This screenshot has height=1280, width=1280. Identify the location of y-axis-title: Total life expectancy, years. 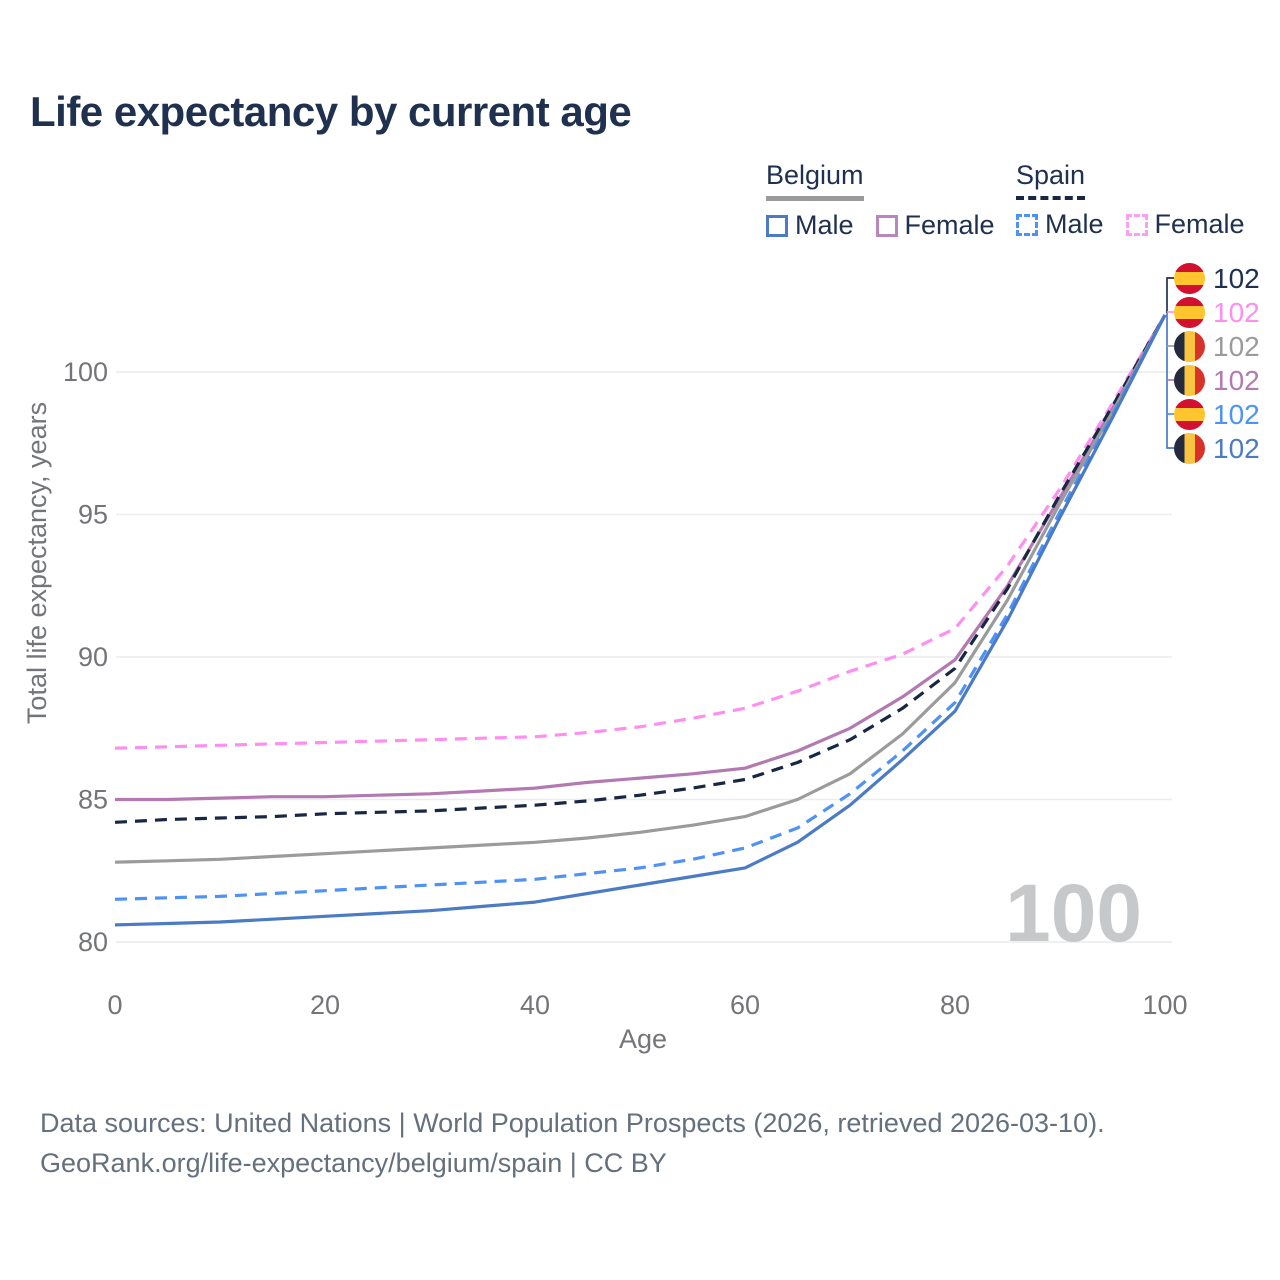
(37, 563).